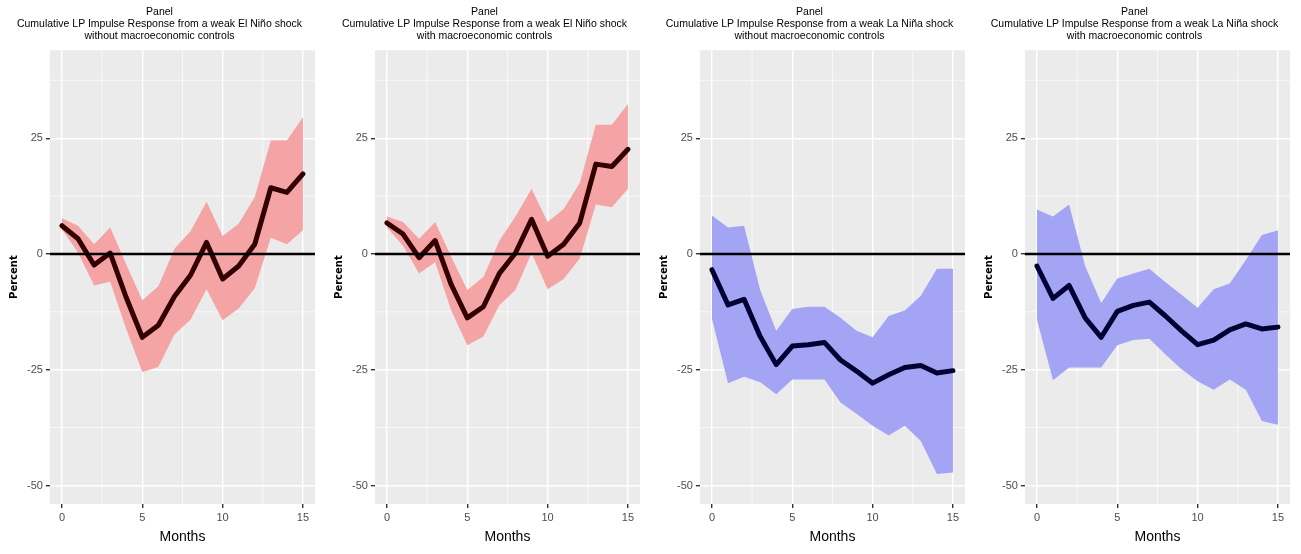 The width and height of the screenshot is (1301, 554). Describe the element at coordinates (810, 23) in the screenshot. I see `chart-title: Panel Cumulative LP Impulse Response from a weak La Niña shock without macroeconomic controls` at that location.